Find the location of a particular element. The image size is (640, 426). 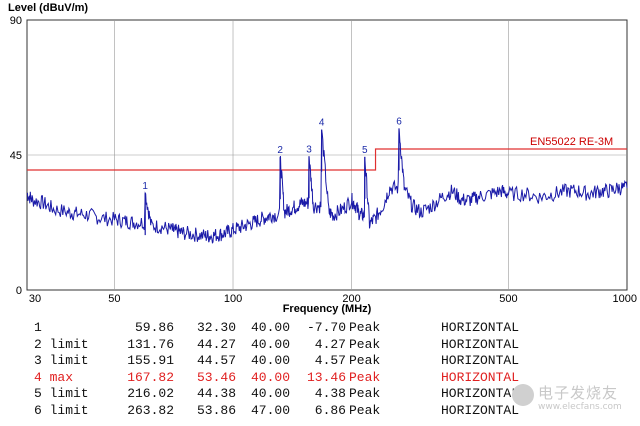

marker-label-3: 3 is located at coordinates (309, 149).